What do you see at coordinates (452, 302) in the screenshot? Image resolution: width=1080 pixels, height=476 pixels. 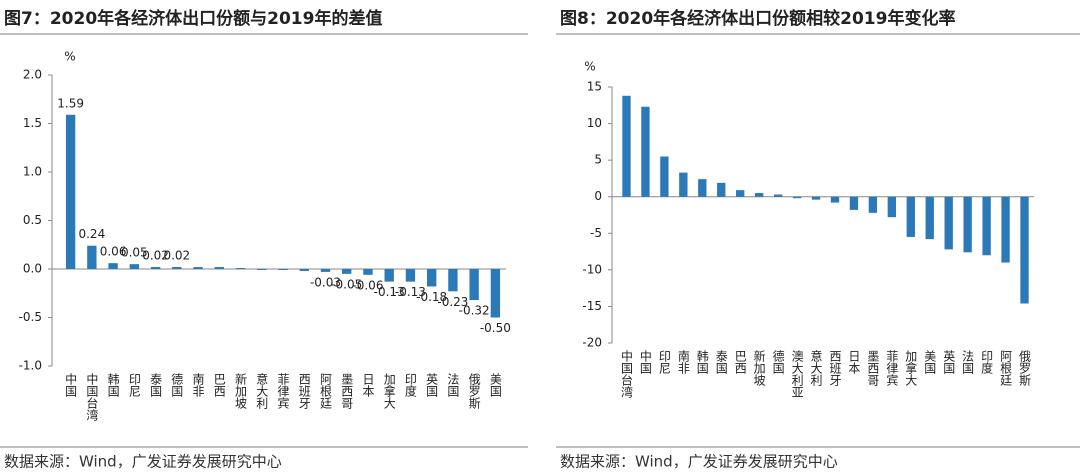 I see `data-label: -0.23` at bounding box center [452, 302].